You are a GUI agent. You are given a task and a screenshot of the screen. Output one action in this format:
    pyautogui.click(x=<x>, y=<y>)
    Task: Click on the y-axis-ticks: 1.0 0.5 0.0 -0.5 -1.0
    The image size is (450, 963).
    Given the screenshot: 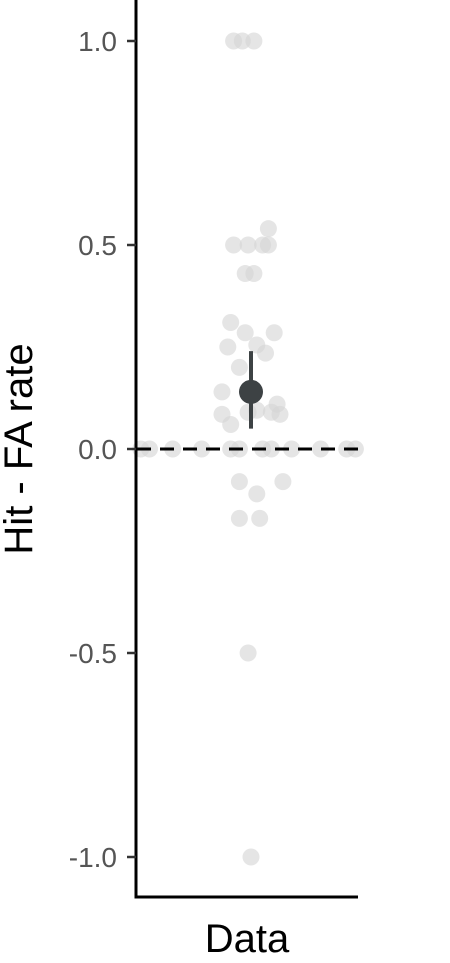 What is the action you would take?
    pyautogui.click(x=102, y=449)
    